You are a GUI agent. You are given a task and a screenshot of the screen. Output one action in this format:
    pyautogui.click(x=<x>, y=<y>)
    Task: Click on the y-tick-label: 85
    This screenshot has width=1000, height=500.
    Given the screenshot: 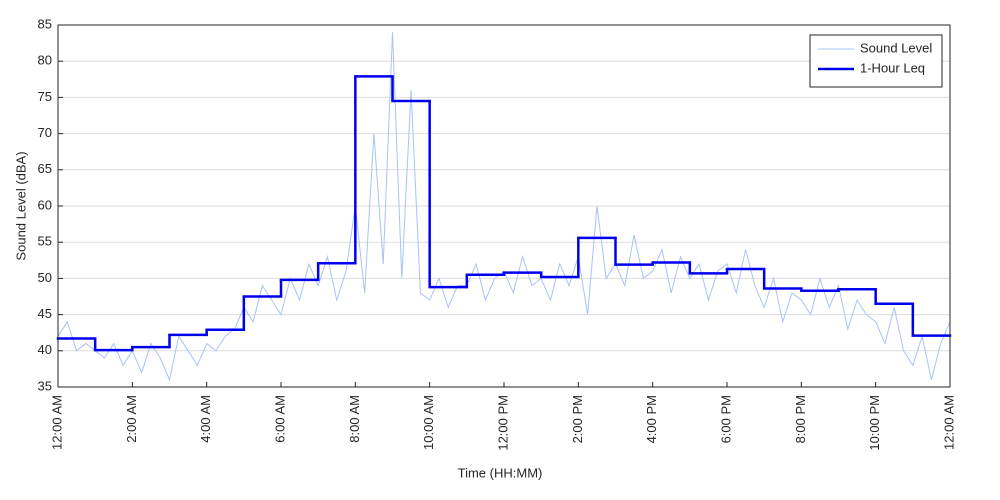 What is the action you would take?
    pyautogui.click(x=45, y=23)
    